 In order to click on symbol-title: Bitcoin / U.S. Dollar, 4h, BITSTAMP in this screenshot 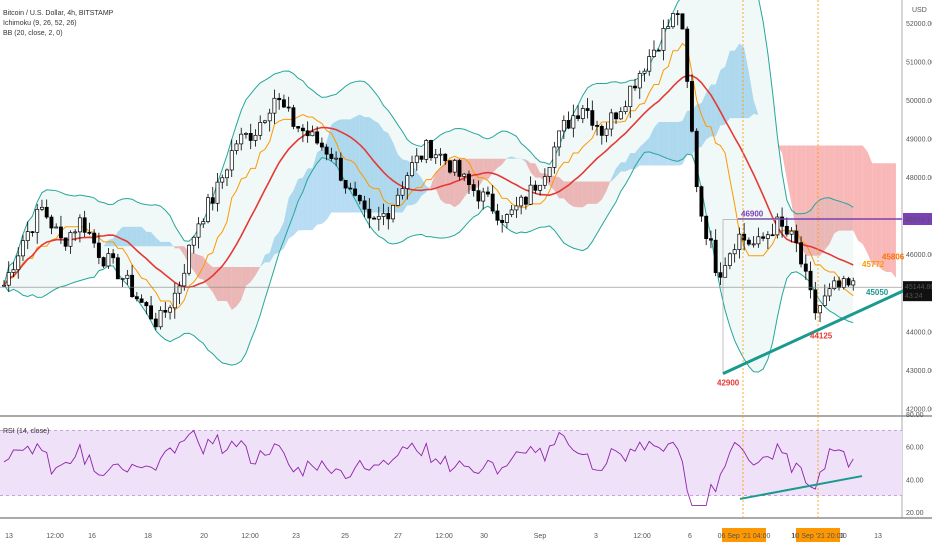, I will do `click(58, 13)`.